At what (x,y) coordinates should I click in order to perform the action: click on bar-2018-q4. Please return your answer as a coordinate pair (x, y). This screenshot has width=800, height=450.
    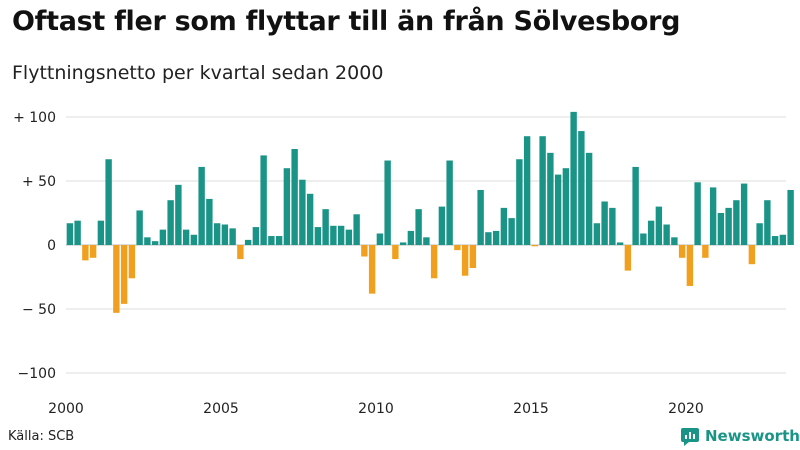
    Looking at the image, I should click on (651, 232).